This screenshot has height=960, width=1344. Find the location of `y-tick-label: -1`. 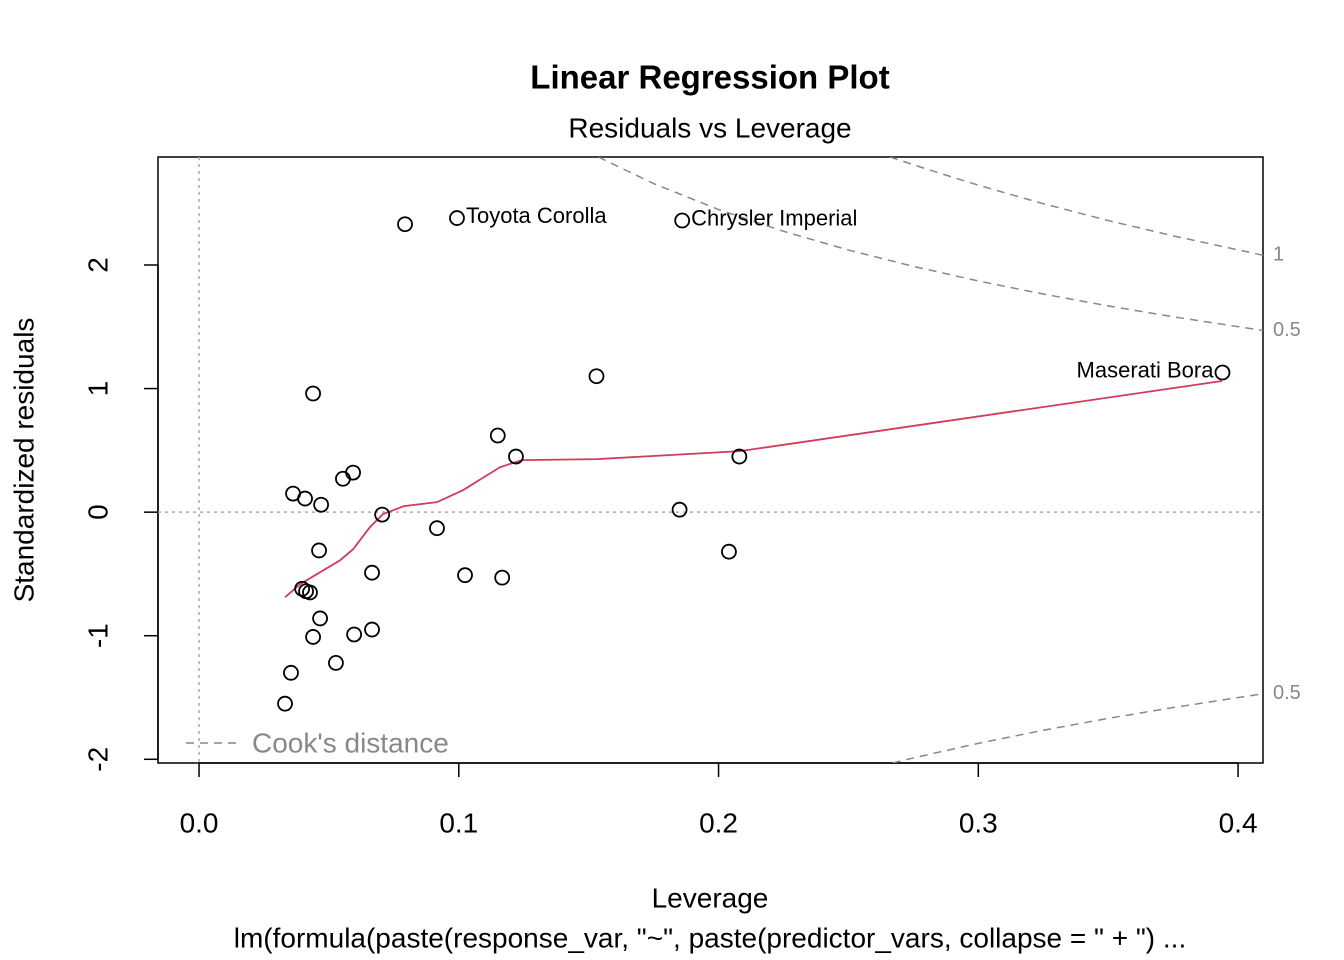

y-tick-label: -1 is located at coordinates (97, 635).